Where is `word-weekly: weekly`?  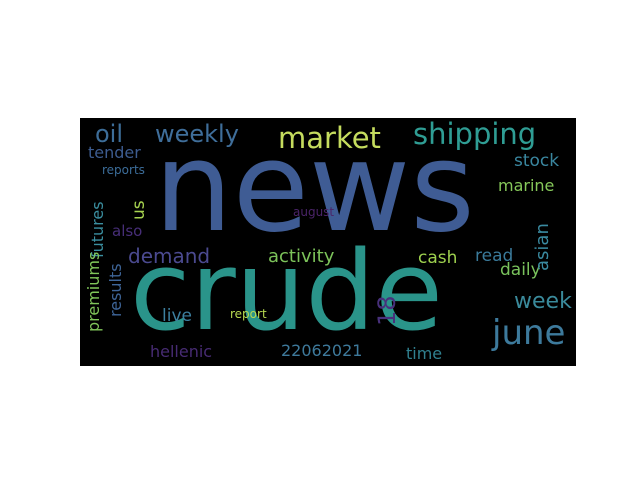 word-weekly: weekly is located at coordinates (197, 134).